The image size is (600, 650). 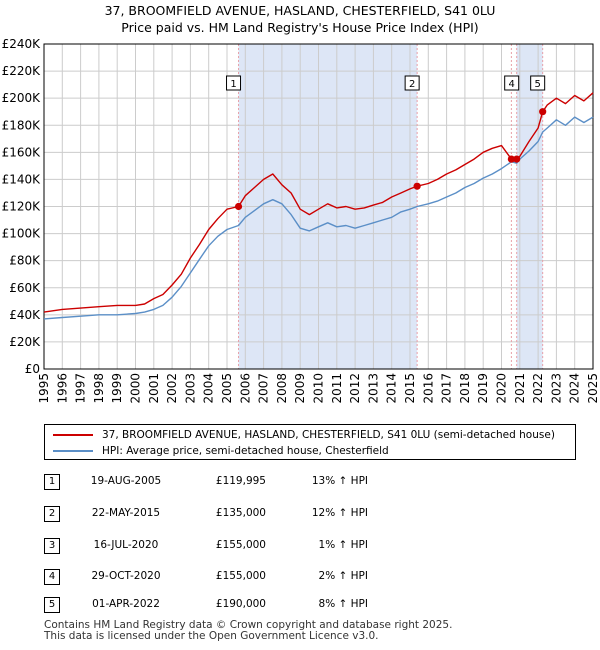 I want to click on sale-number-badge: 5, so click(x=52, y=605).